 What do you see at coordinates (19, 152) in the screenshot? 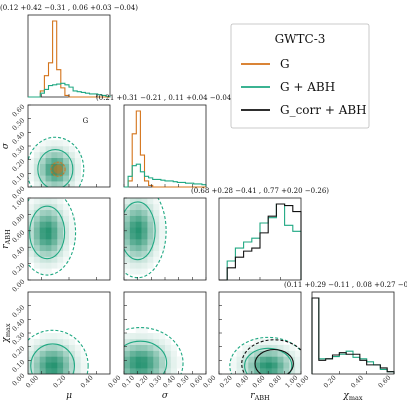
I see `y-tick-label-sigma-3: 0.30` at bounding box center [19, 152].